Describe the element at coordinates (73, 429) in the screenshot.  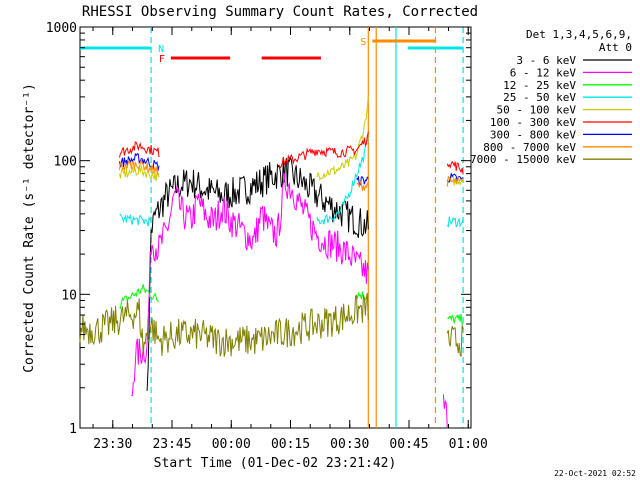
I see `y-tick-label: 1` at that location.